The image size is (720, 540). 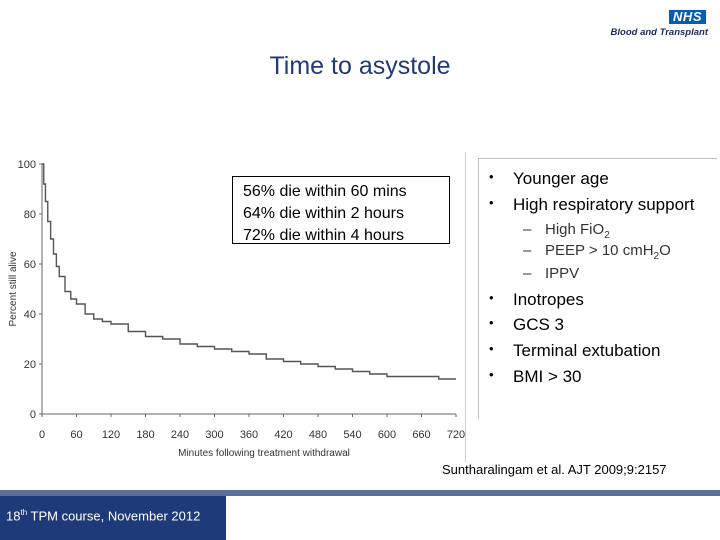 What do you see at coordinates (30, 315) in the screenshot?
I see `y-tick-label: 40` at bounding box center [30, 315].